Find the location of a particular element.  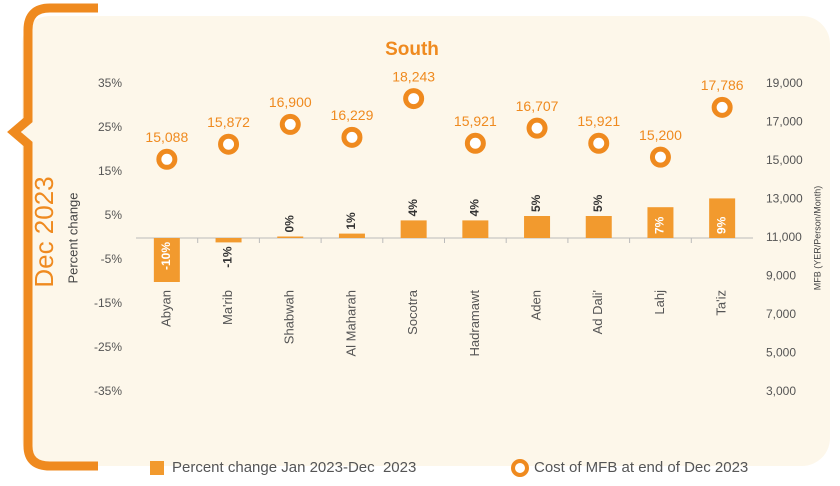

point-value-label: 15,872 is located at coordinates (228, 122).